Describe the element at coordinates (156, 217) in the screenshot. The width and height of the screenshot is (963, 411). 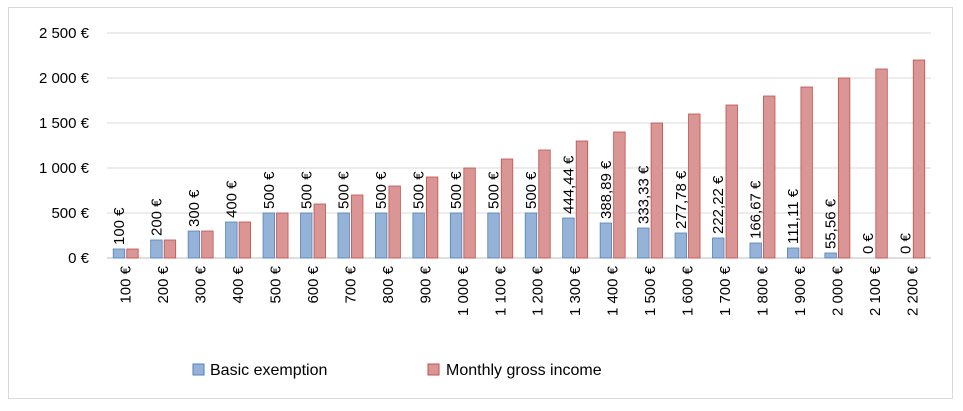
I see `data-label-basic-exemption: 200 €` at that location.